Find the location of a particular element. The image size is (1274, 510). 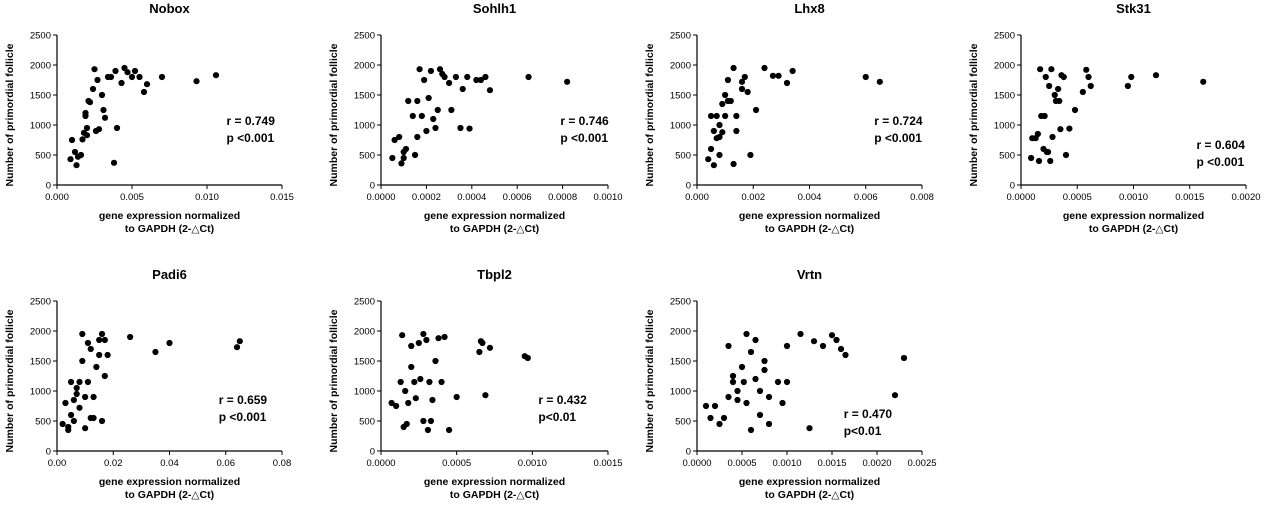

panel-title: Lhx8 is located at coordinates (809, 8).